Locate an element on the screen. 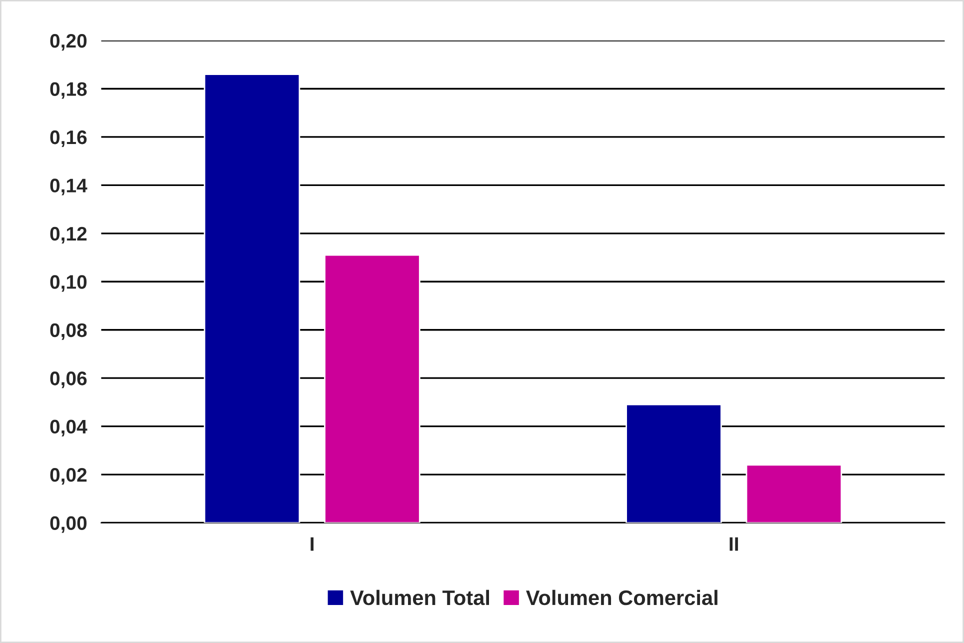 Image resolution: width=964 pixels, height=643 pixels. legend-label: Volumen Comercial is located at coordinates (622, 598).